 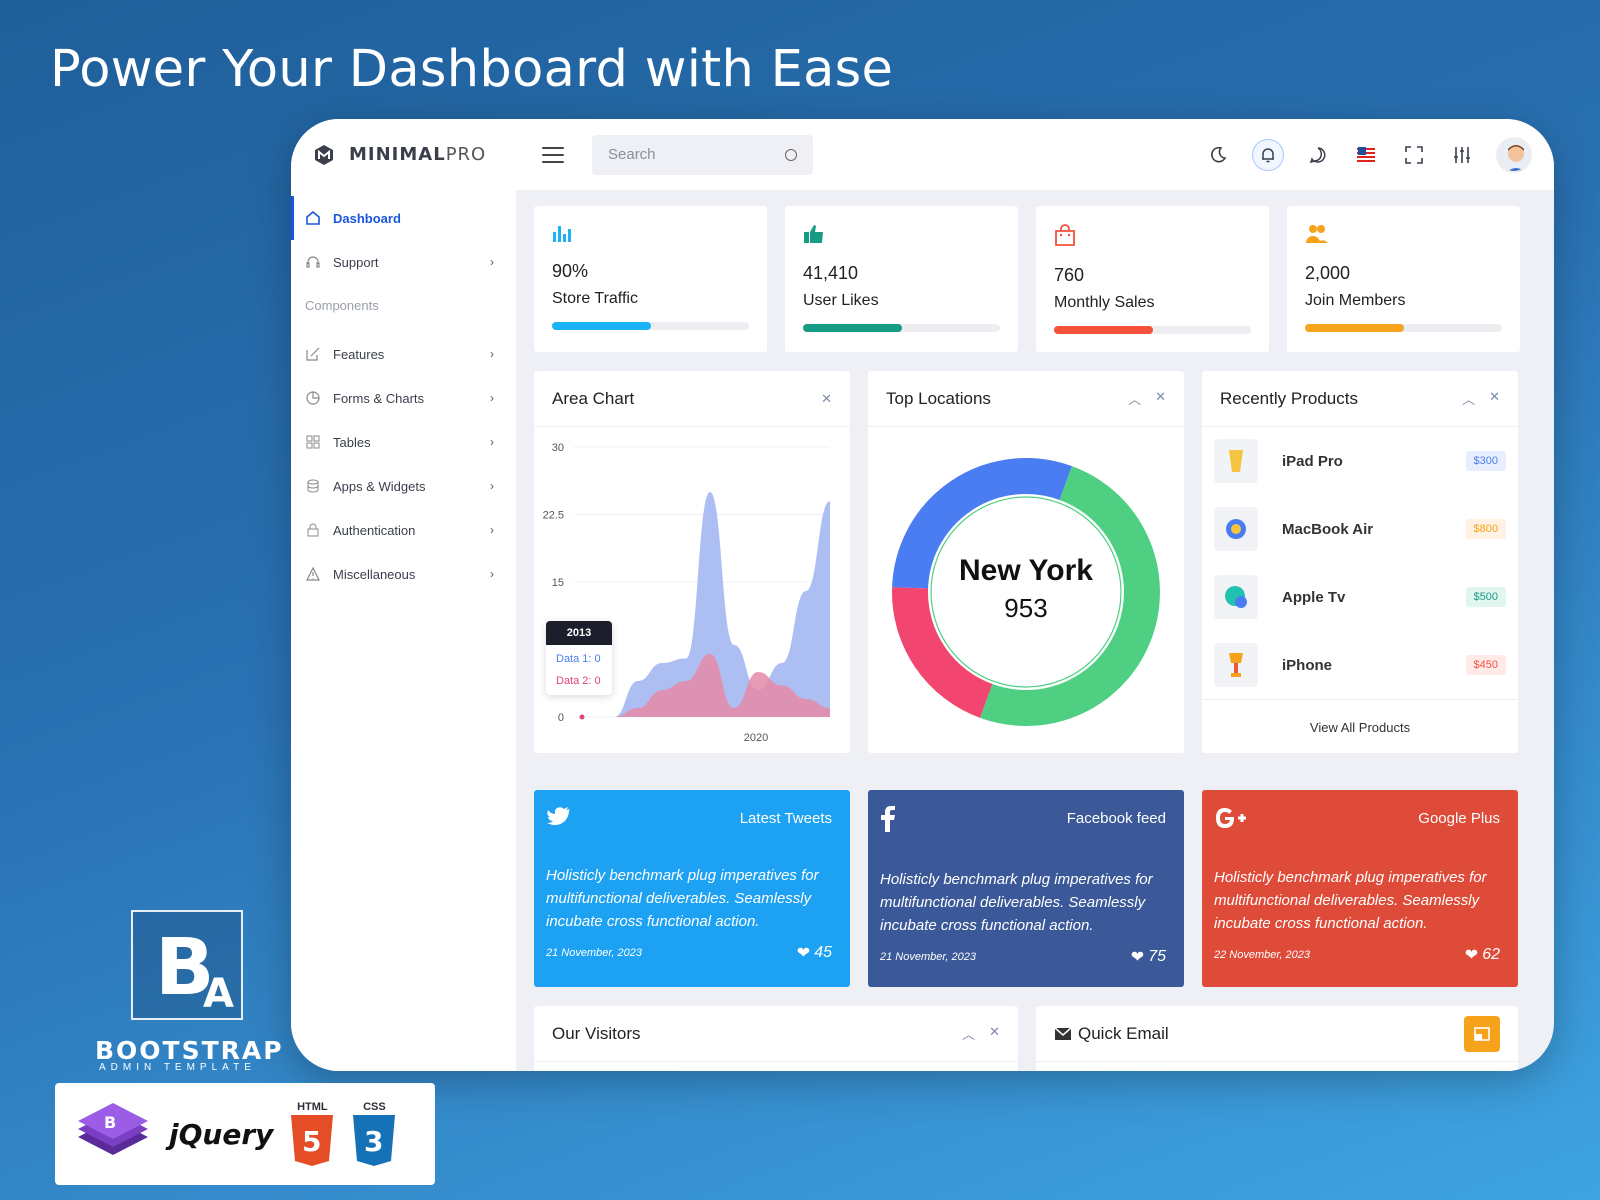 What do you see at coordinates (1148, 957) in the screenshot?
I see `likes-count: ❤ 75` at bounding box center [1148, 957].